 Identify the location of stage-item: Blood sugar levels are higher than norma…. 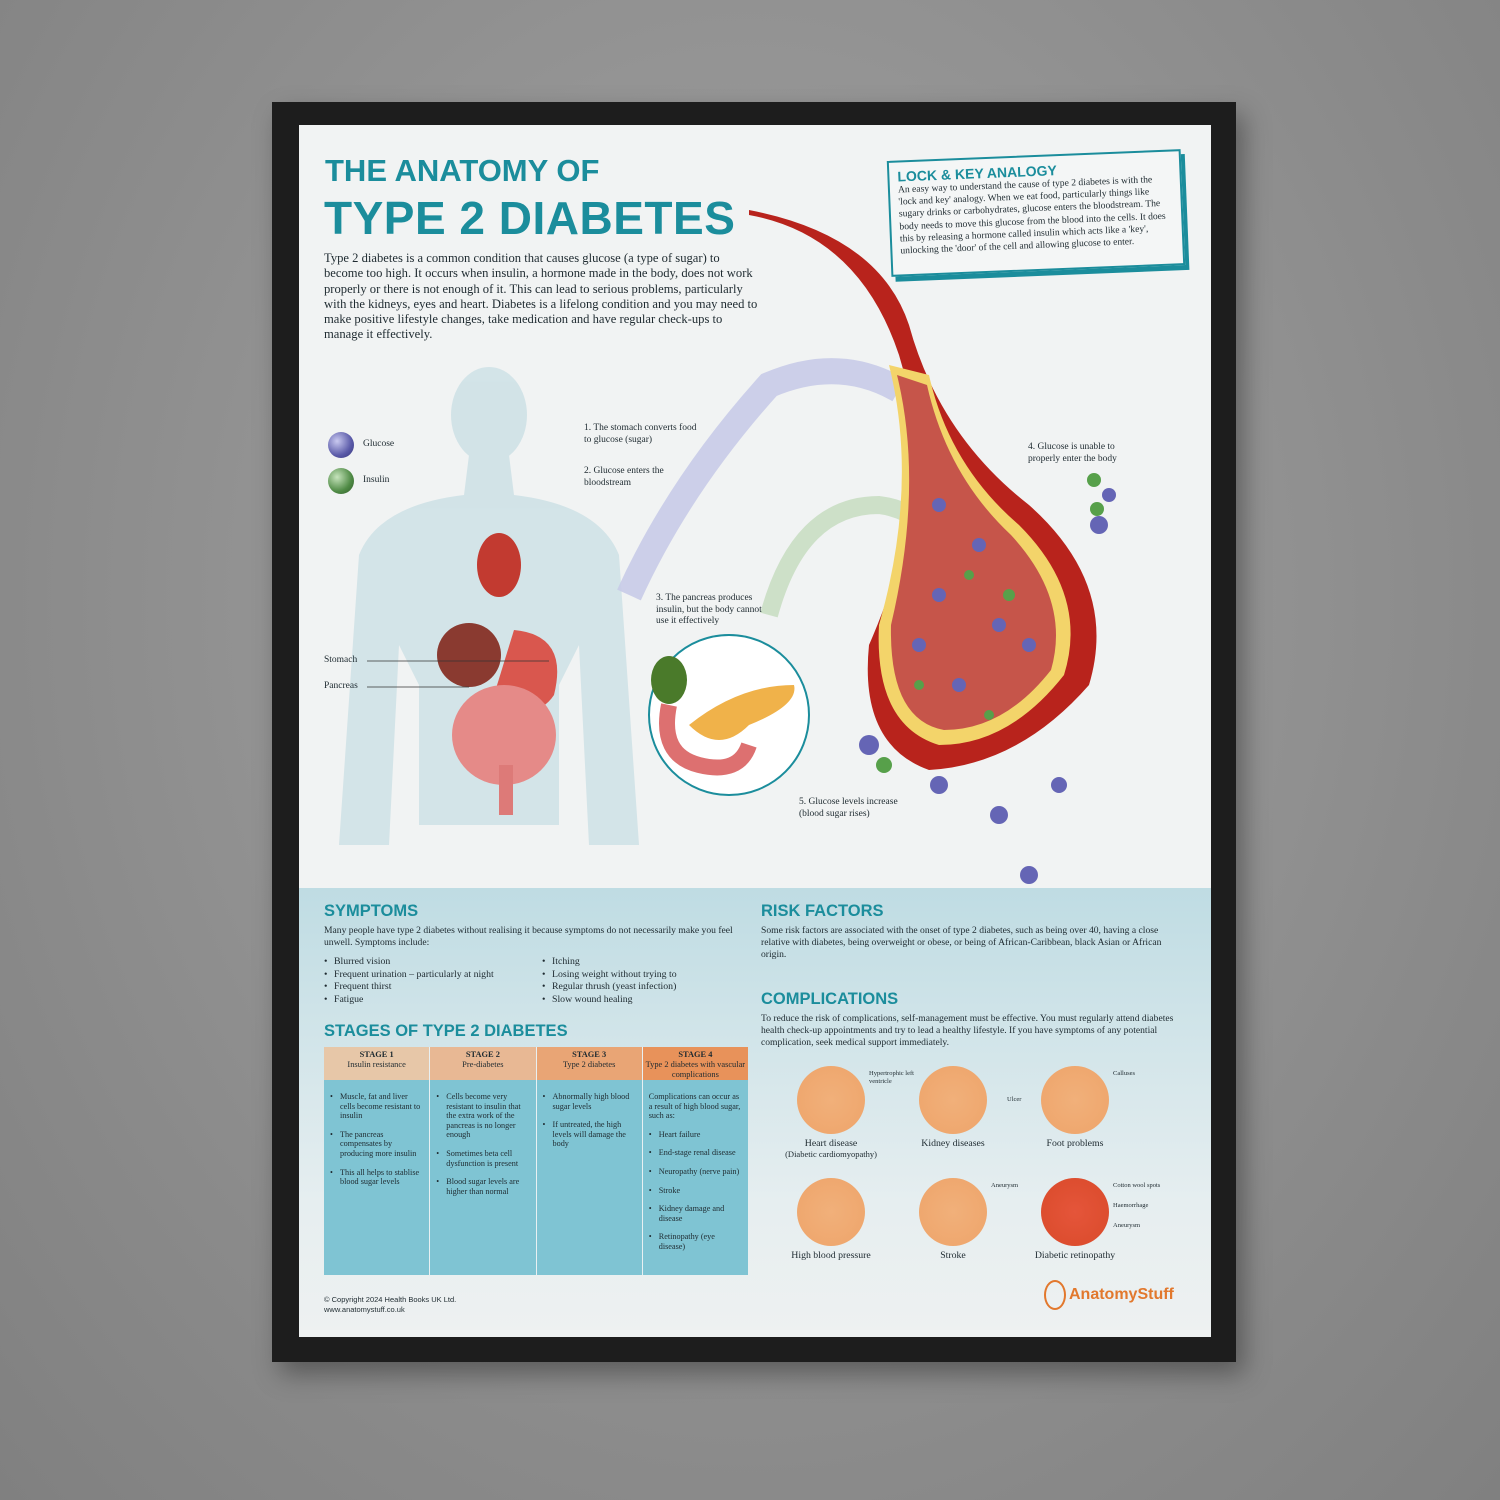
(483, 1186).